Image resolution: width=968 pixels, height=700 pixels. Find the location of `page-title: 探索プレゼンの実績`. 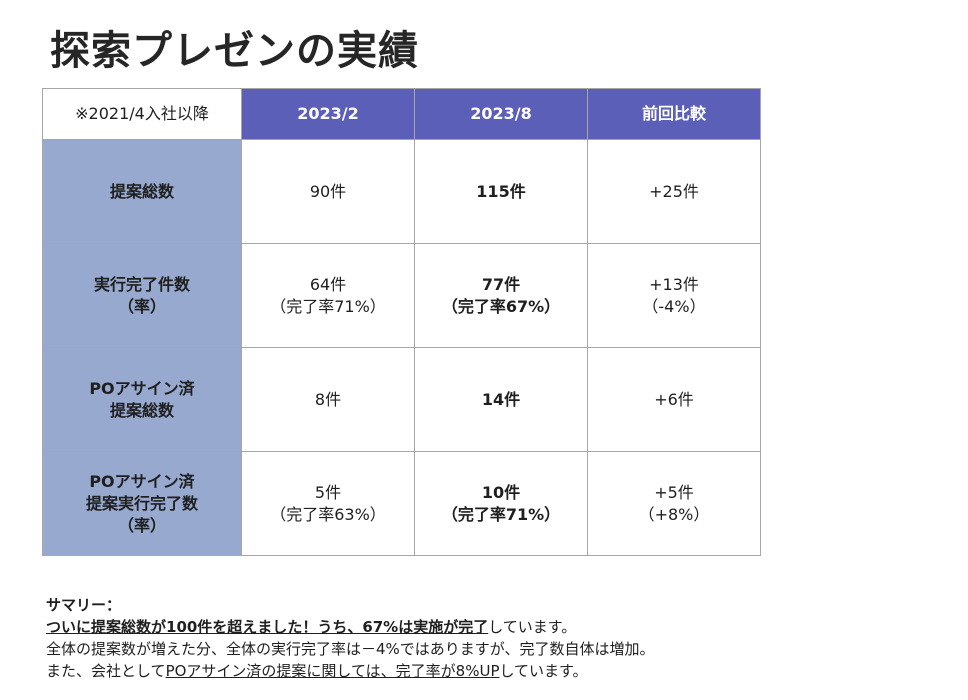

page-title: 探索プレゼンの実績 is located at coordinates (234, 51).